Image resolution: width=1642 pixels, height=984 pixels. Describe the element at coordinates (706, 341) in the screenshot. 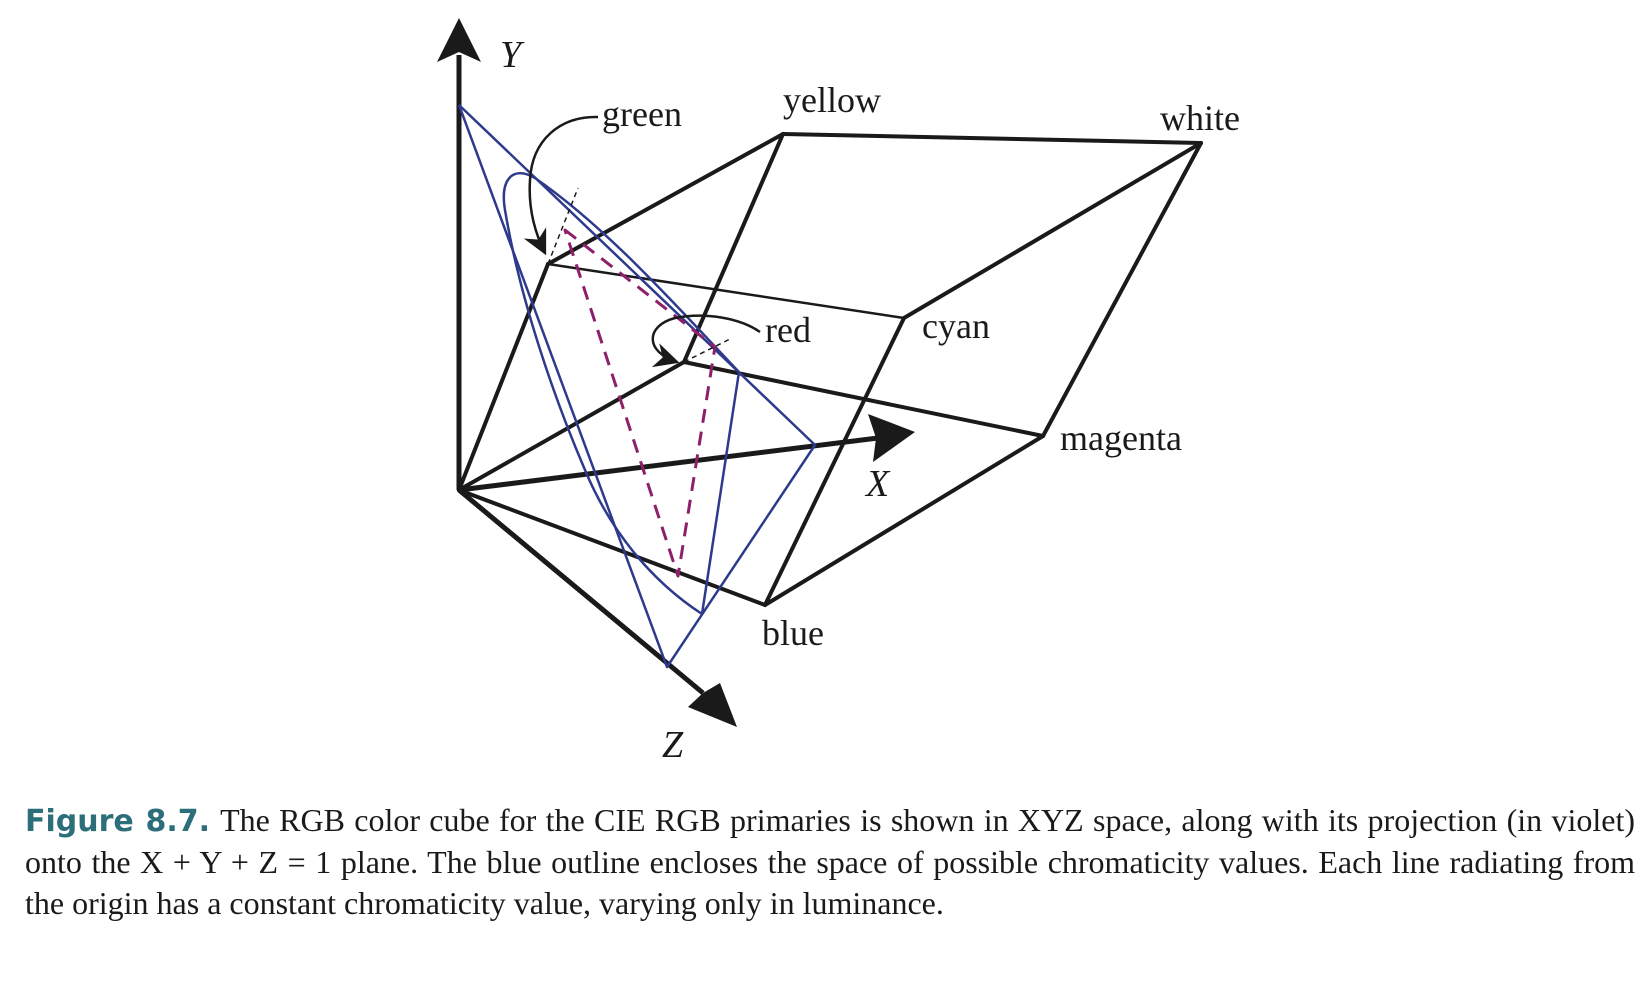

I see `red-callout-arrow` at that location.